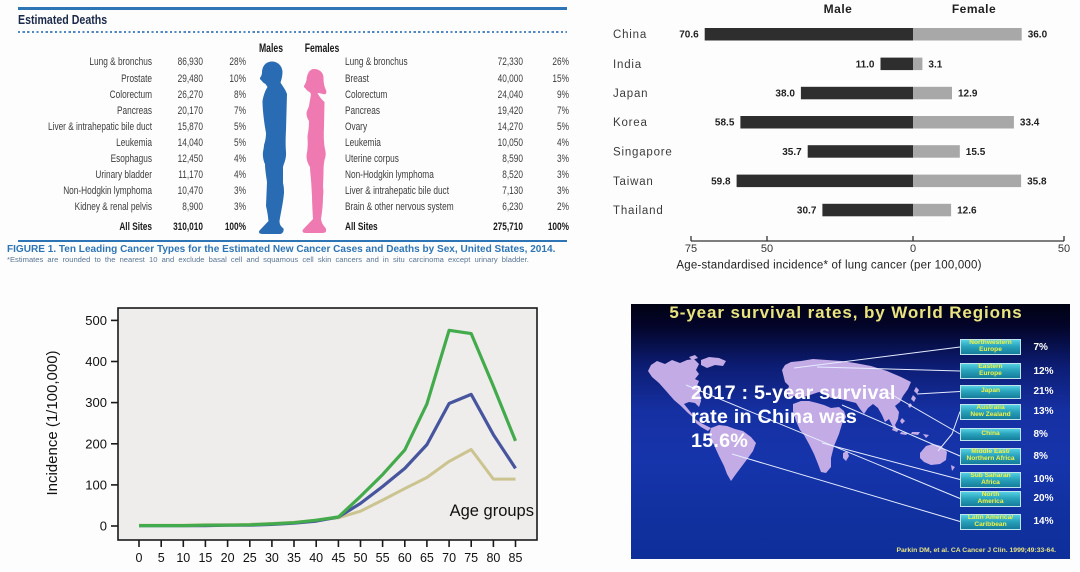  I want to click on svg-text: Male, so click(838, 9).